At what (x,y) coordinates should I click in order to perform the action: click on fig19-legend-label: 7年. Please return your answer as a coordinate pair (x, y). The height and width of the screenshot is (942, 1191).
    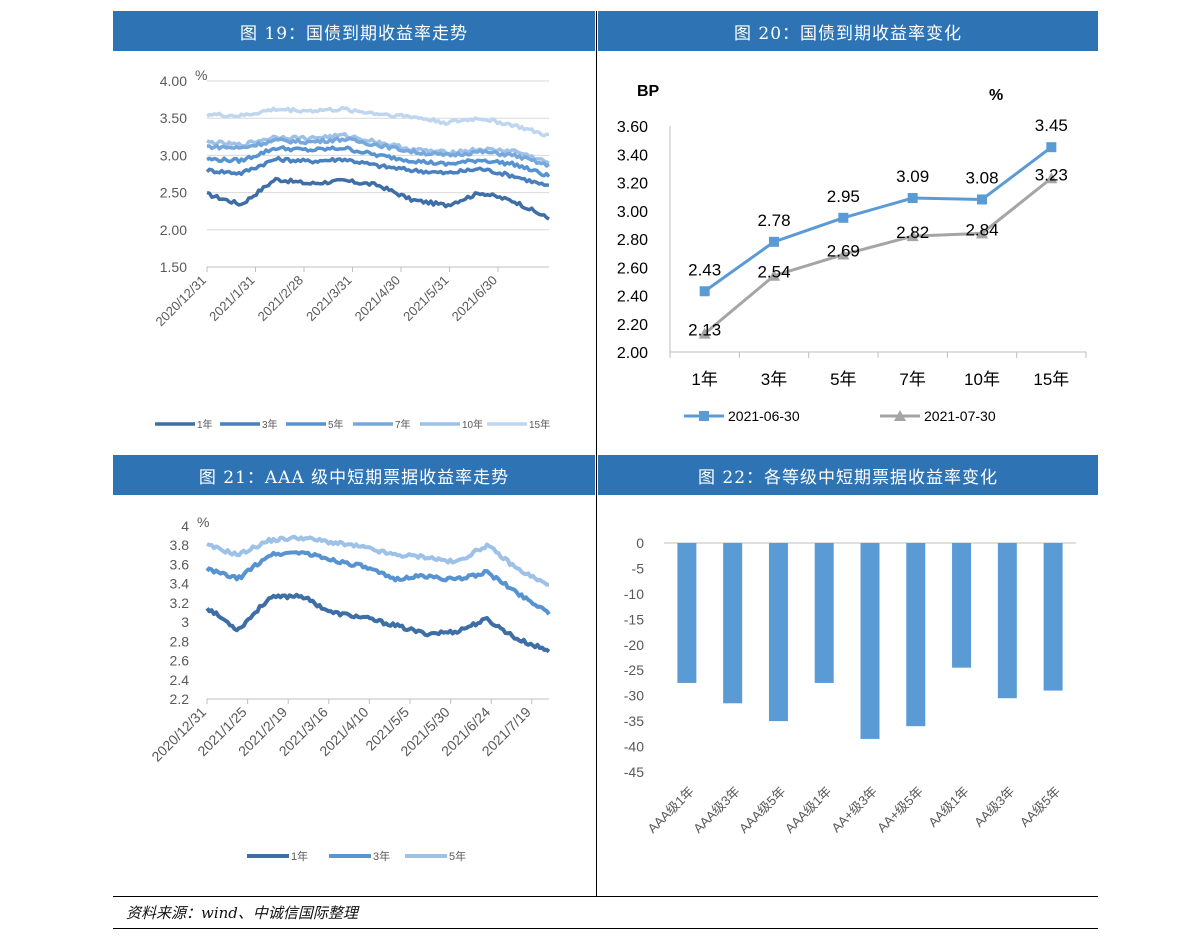
    Looking at the image, I should click on (403, 424).